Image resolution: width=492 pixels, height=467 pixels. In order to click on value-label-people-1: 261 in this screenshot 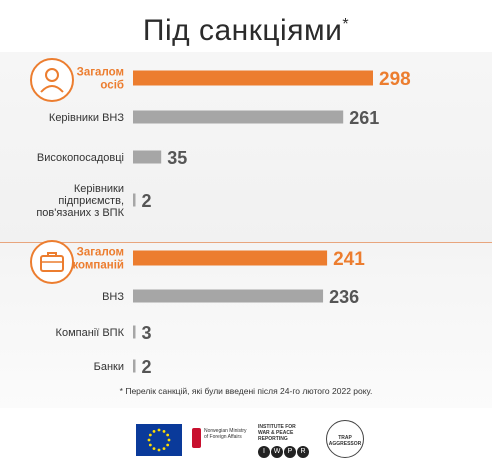, I will do `click(364, 118)`.